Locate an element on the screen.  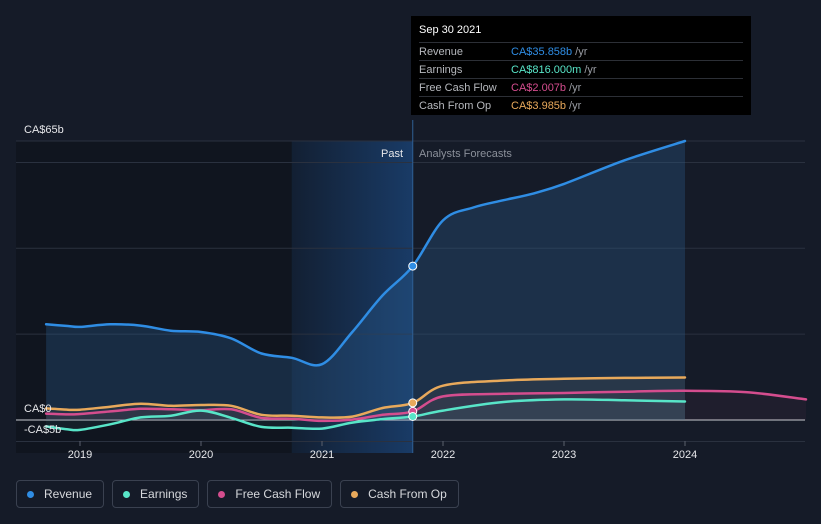
past-label: Past is located at coordinates (392, 154).